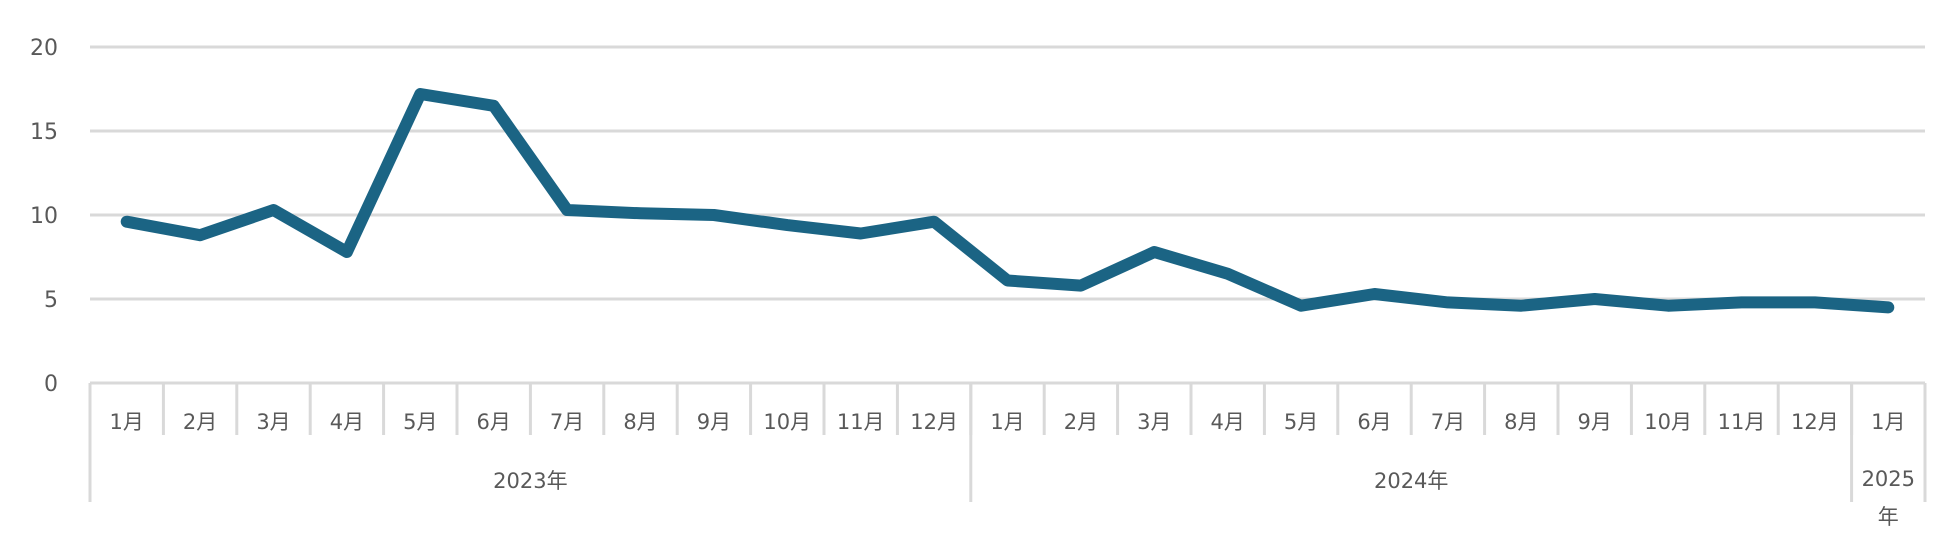 The height and width of the screenshot is (541, 1950). What do you see at coordinates (1888, 498) in the screenshot?
I see `year-label: 2025 年` at bounding box center [1888, 498].